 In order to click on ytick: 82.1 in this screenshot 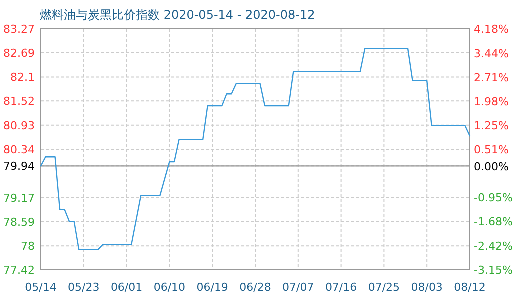, I will do `click(22, 77)`.